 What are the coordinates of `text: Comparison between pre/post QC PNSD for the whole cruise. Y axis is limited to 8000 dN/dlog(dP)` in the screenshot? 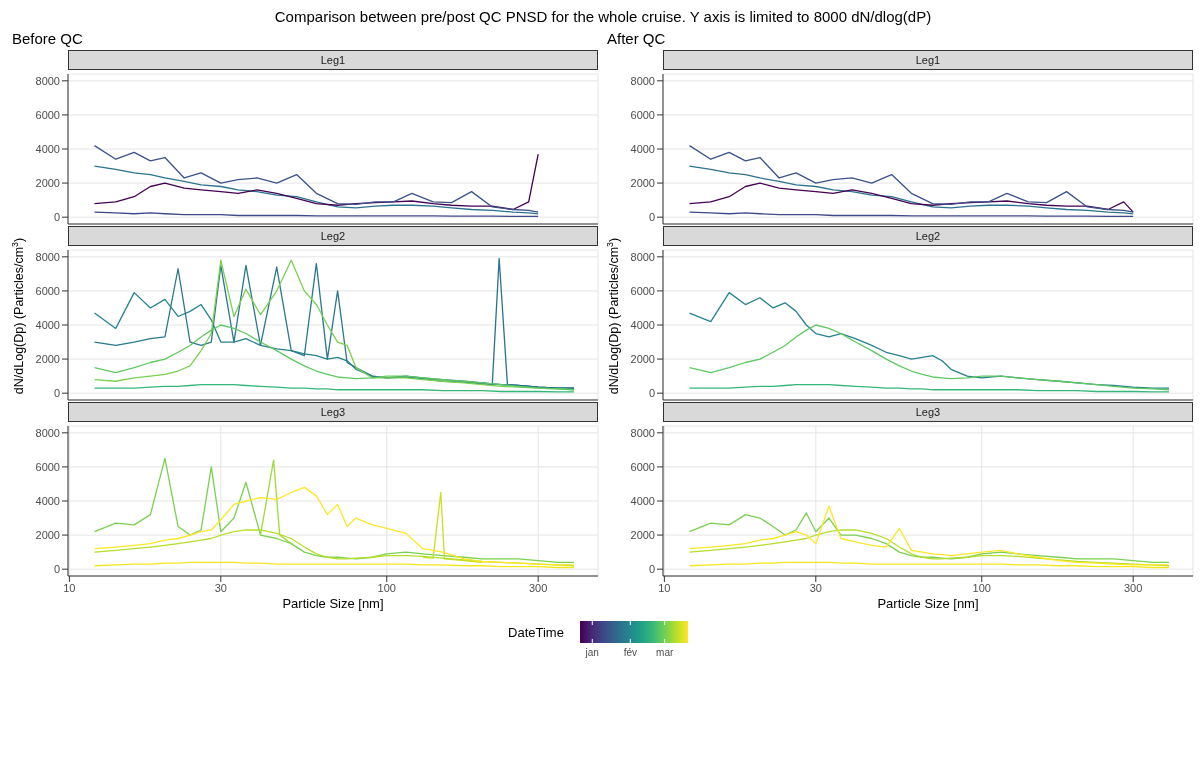 It's located at (603, 17).